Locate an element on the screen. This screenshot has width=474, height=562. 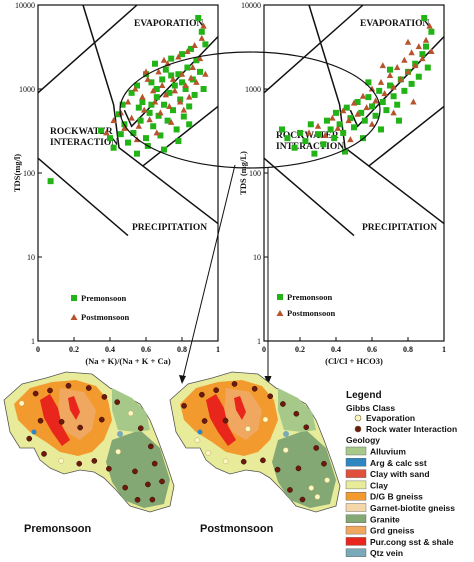
arrowhead-right is located at coordinates (268, 380).